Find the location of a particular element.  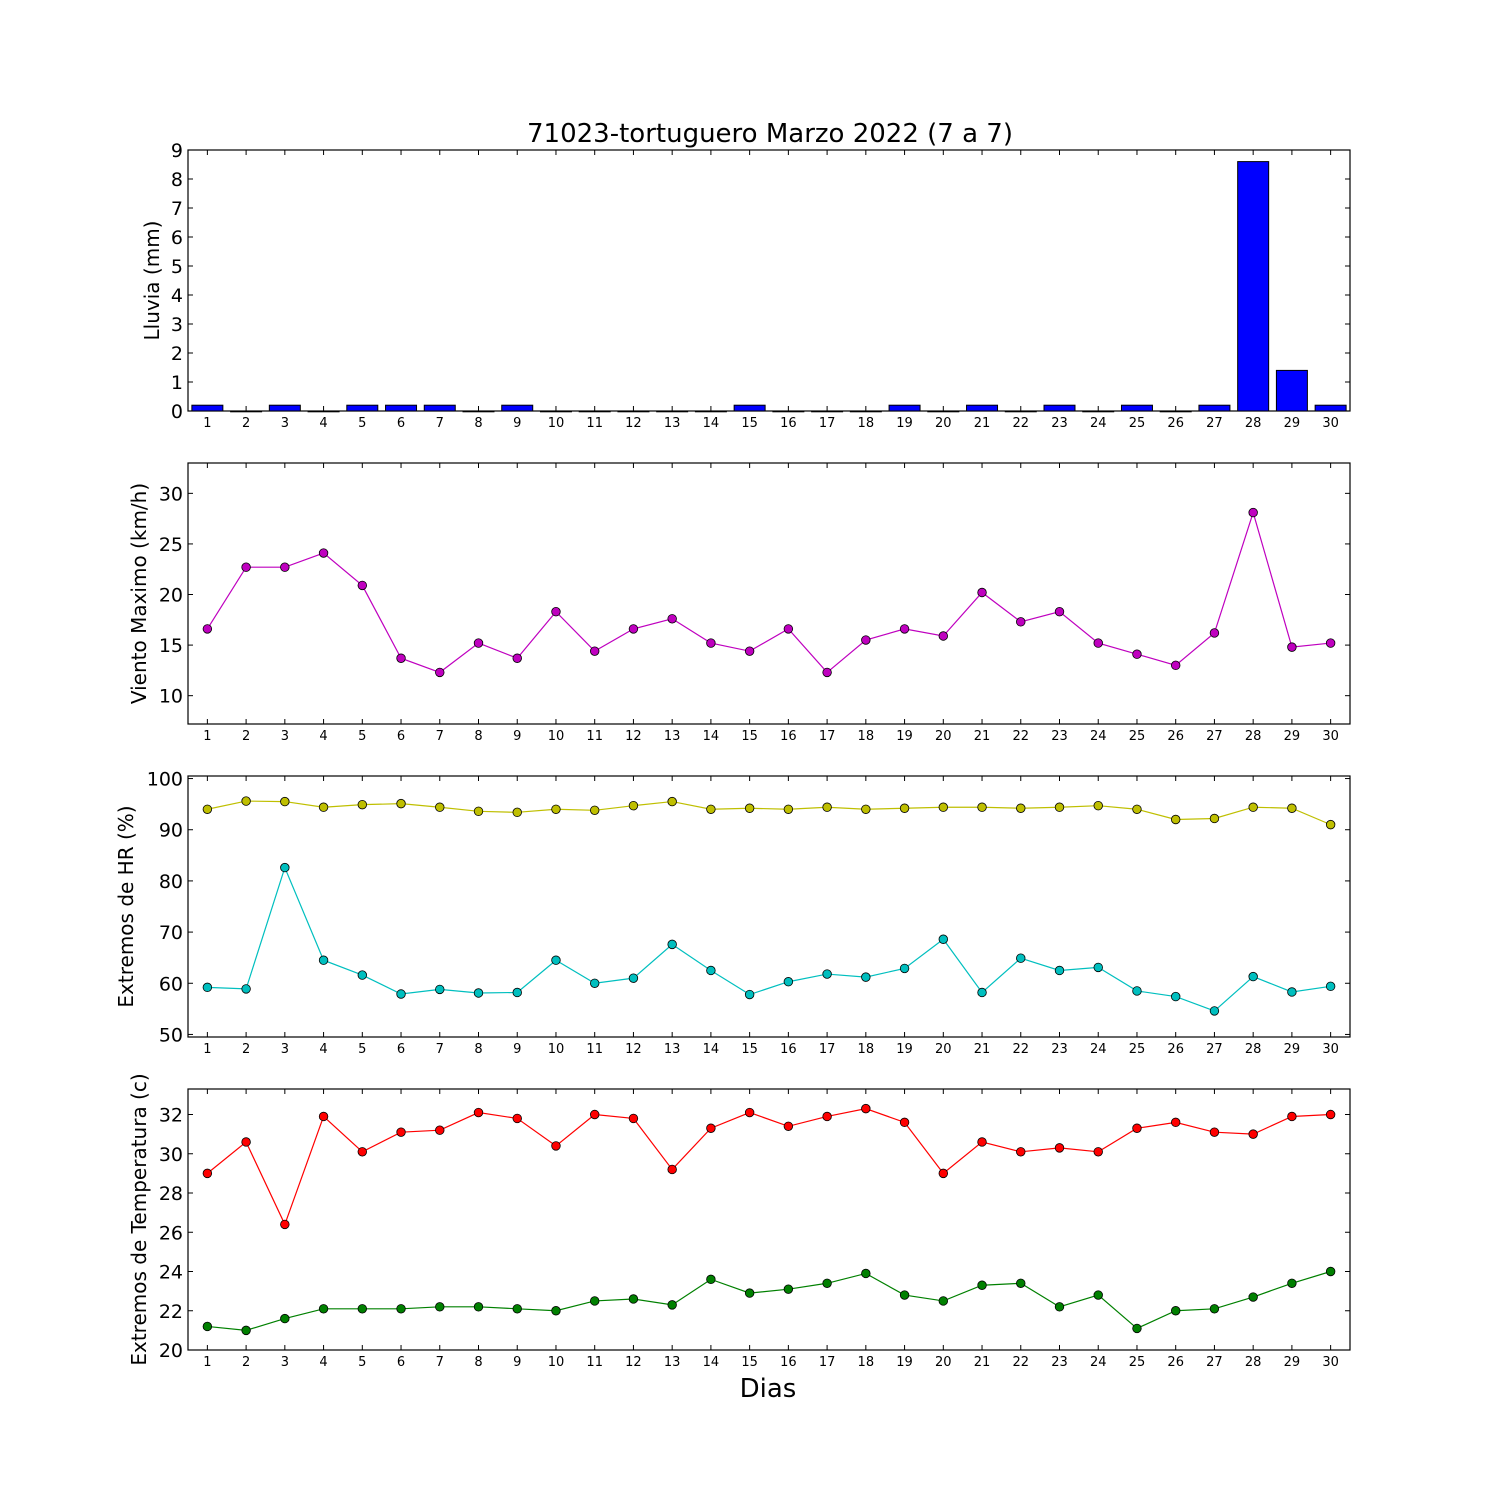

x-tick-label: 10 is located at coordinates (556, 1049).